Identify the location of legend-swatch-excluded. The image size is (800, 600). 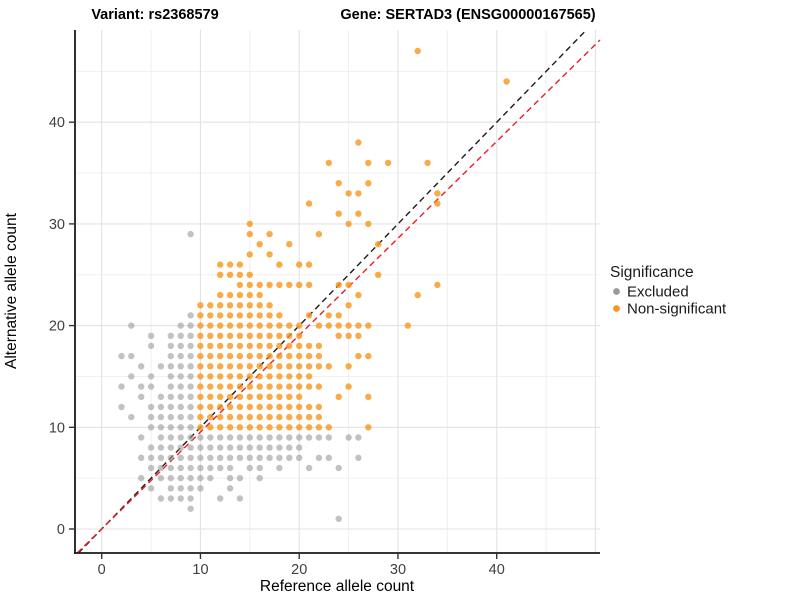
(616, 291).